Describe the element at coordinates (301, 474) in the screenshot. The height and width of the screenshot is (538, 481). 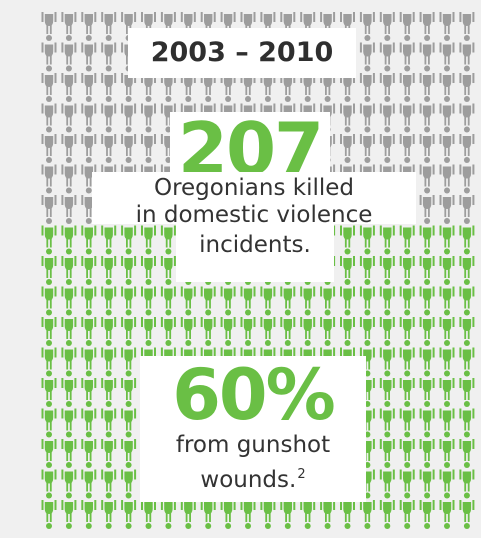
I see `footnote-marker: 2` at that location.